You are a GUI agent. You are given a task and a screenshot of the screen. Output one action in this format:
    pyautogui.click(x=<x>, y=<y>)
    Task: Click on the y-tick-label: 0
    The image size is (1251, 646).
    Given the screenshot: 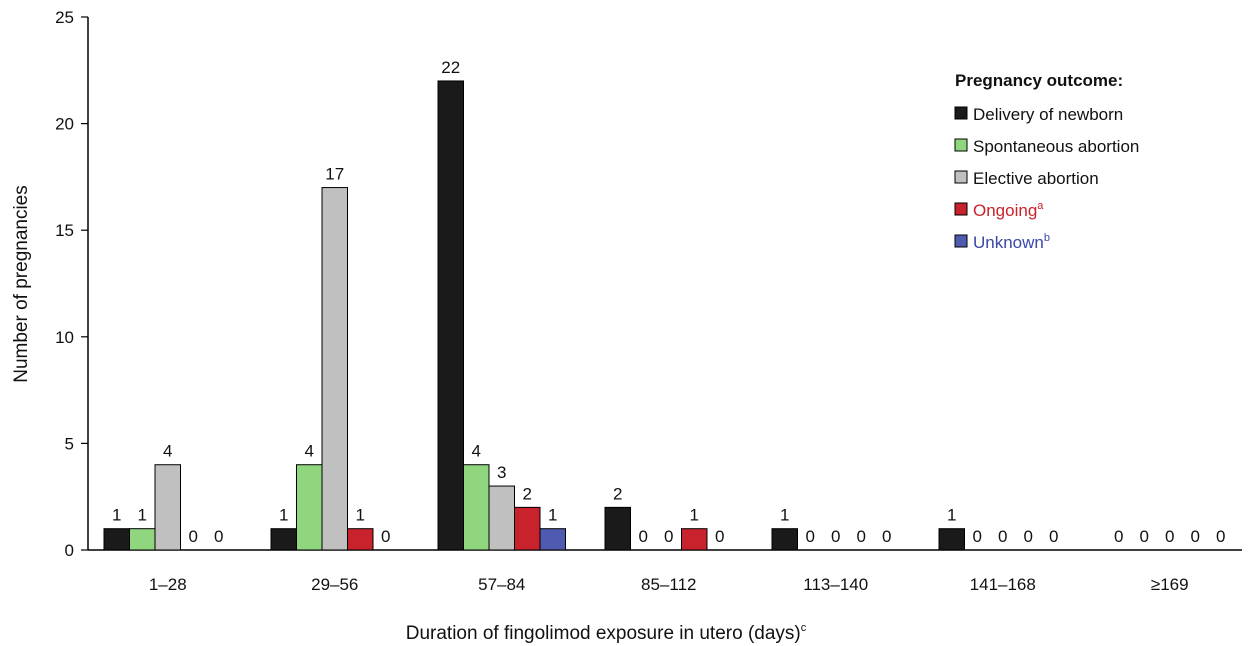 What is the action you would take?
    pyautogui.click(x=69, y=550)
    